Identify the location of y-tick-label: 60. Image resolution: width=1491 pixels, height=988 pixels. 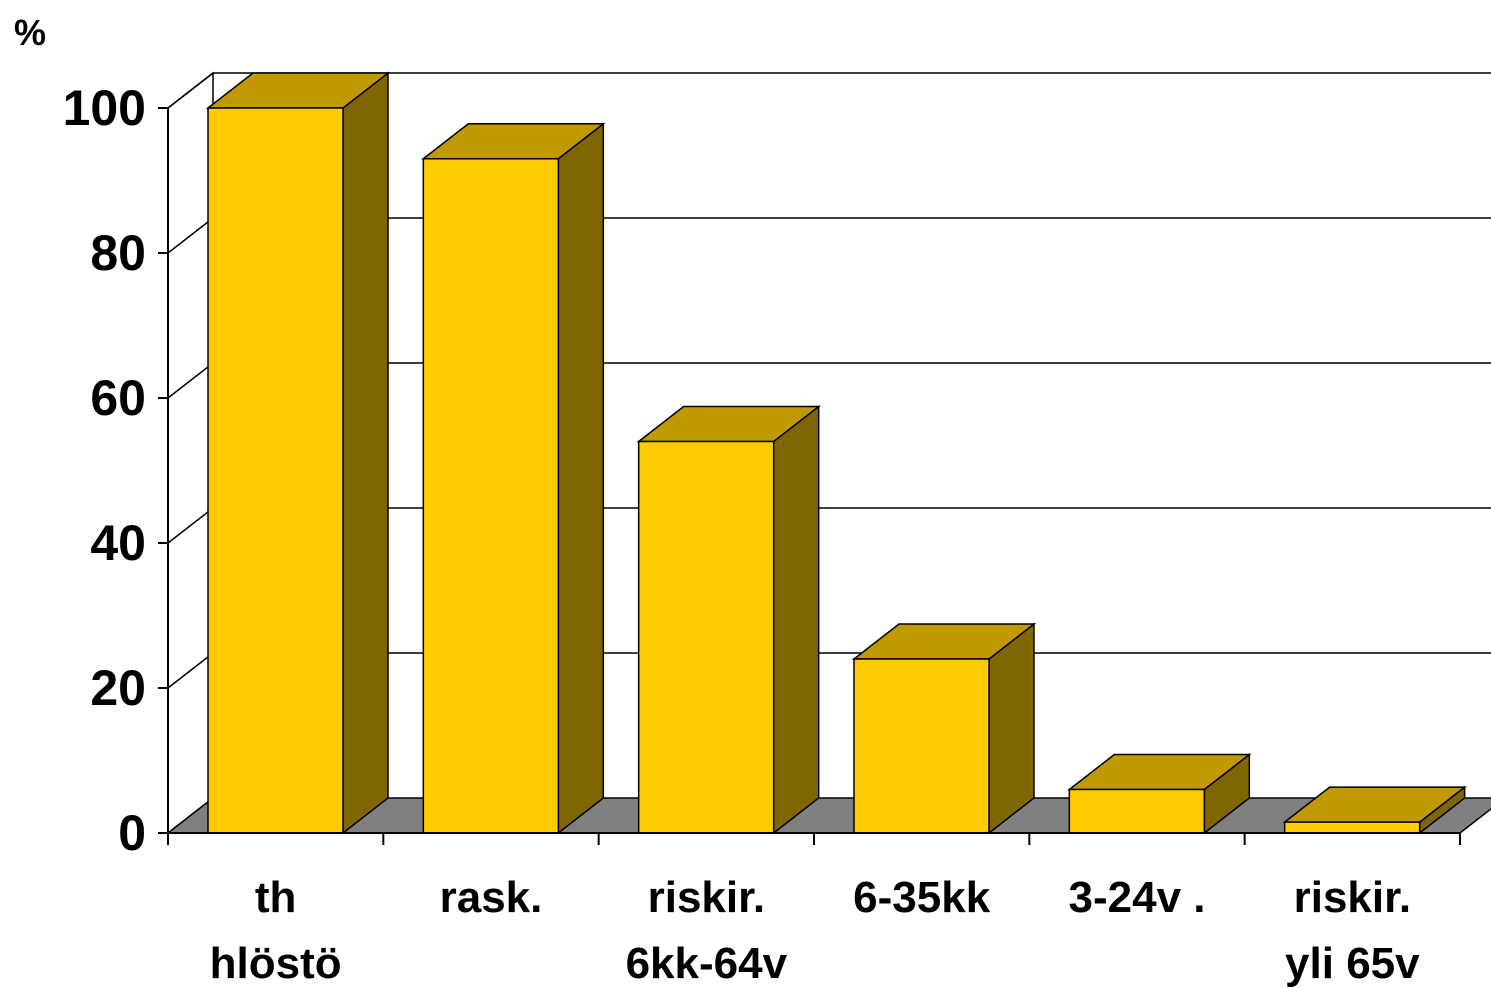
(118, 398).